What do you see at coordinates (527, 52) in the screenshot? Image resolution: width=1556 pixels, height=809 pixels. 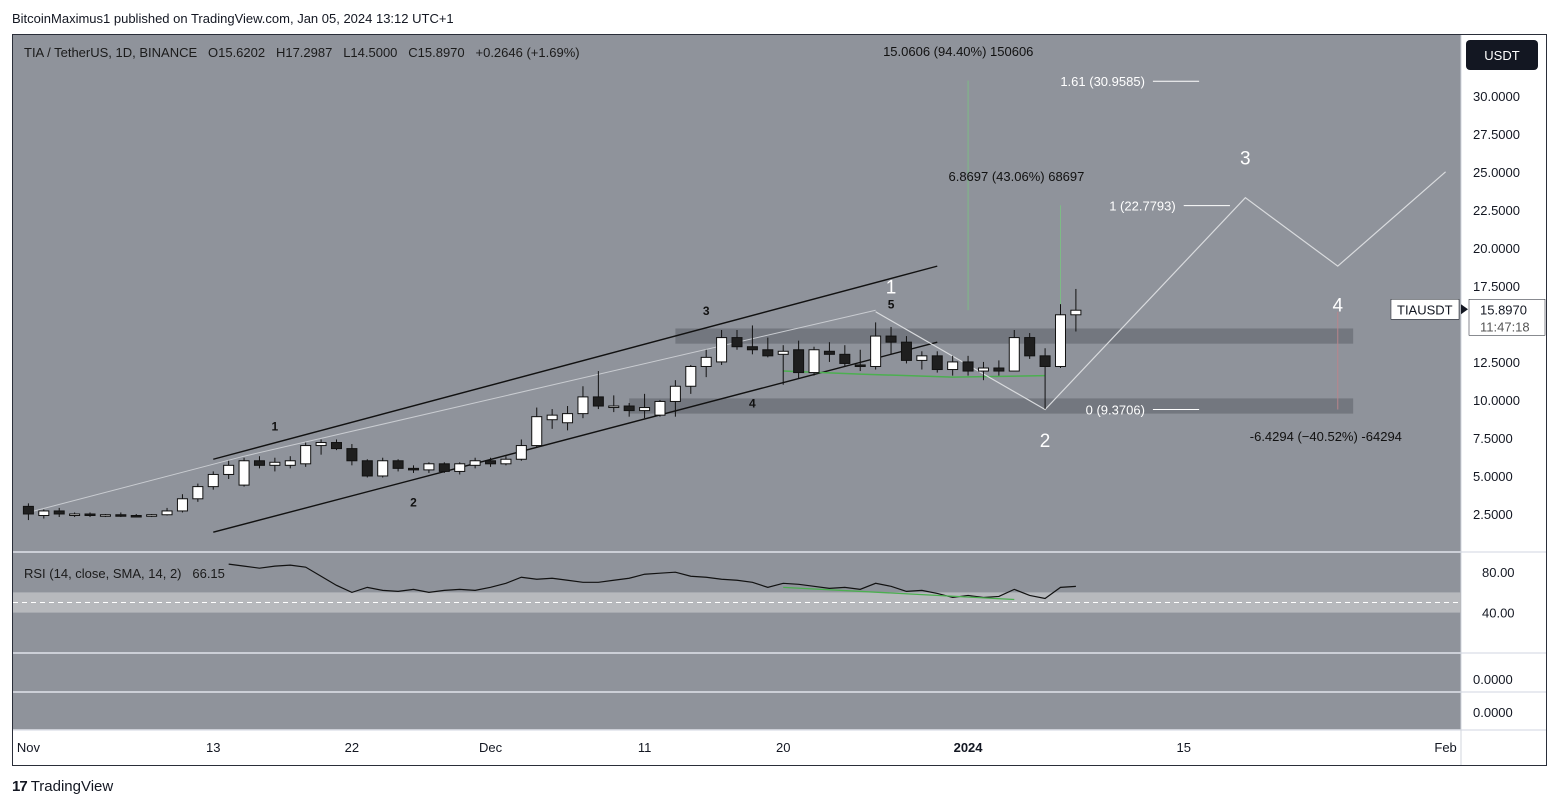 I see `legend-change: +0.2646 (+1.69%)` at bounding box center [527, 52].